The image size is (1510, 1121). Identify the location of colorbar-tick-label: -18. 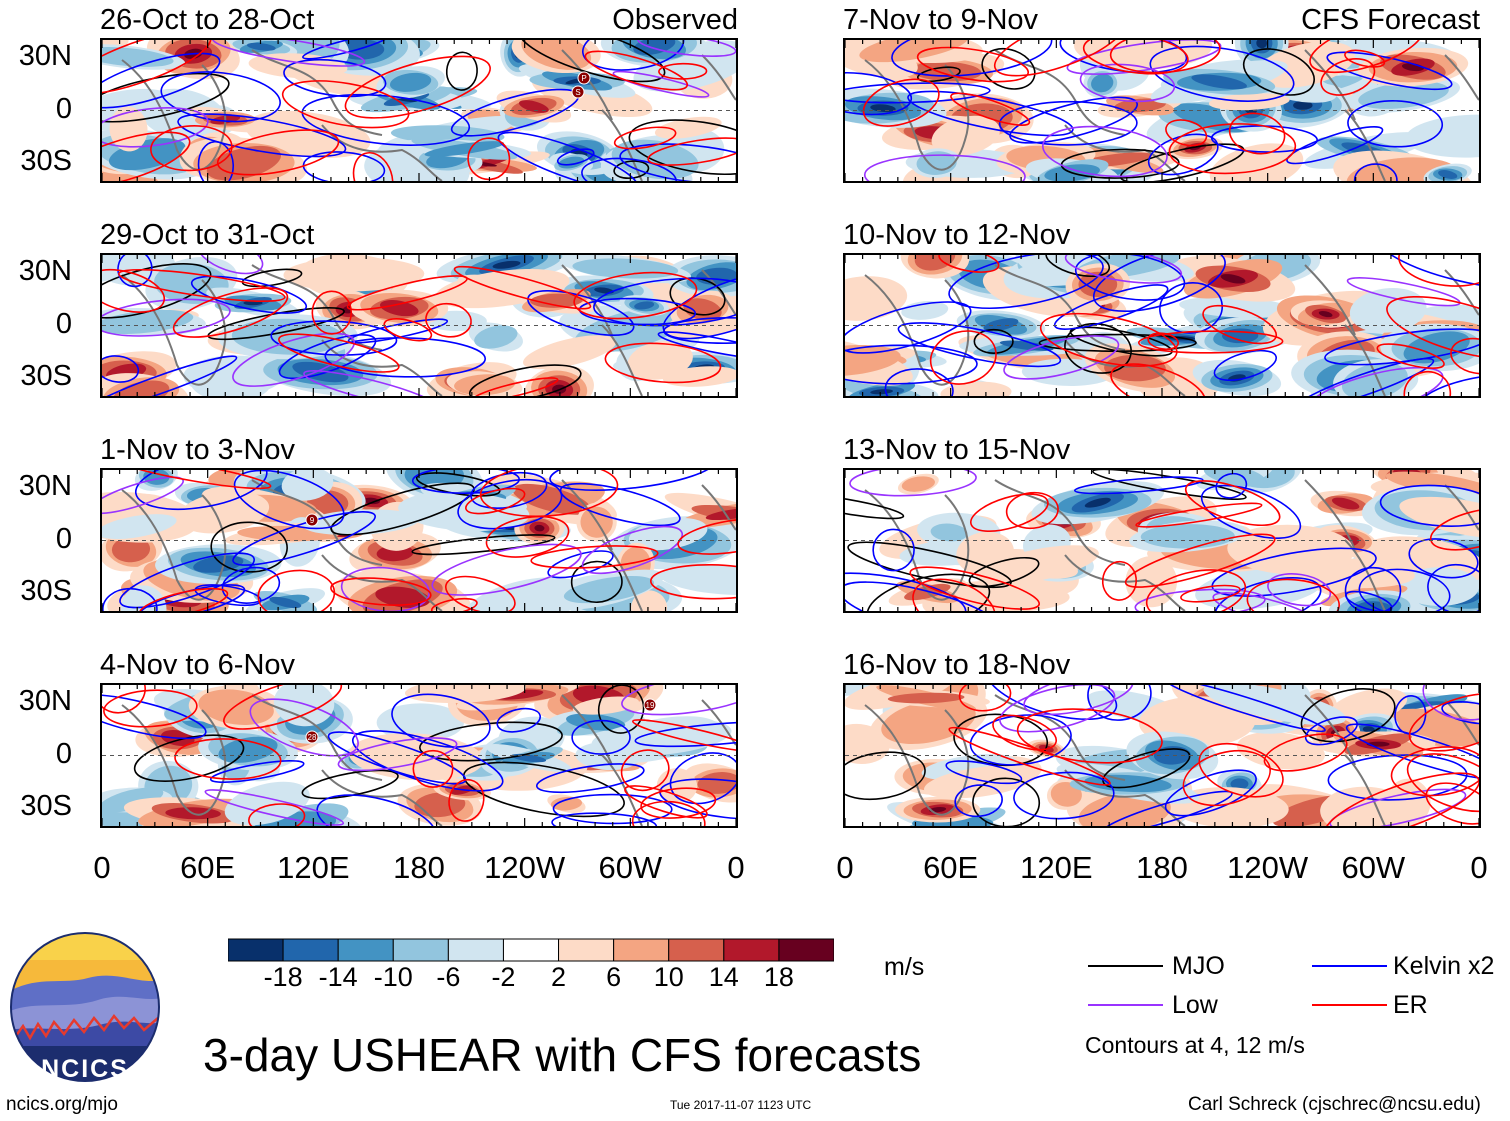
(283, 977).